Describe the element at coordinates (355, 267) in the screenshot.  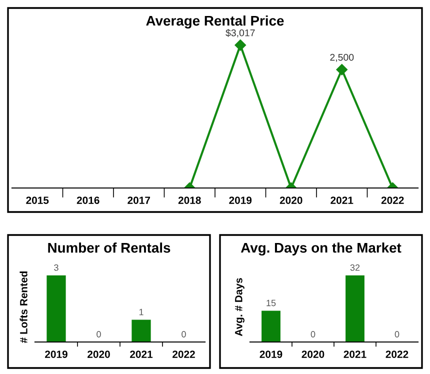
I see `data-label: 32` at that location.